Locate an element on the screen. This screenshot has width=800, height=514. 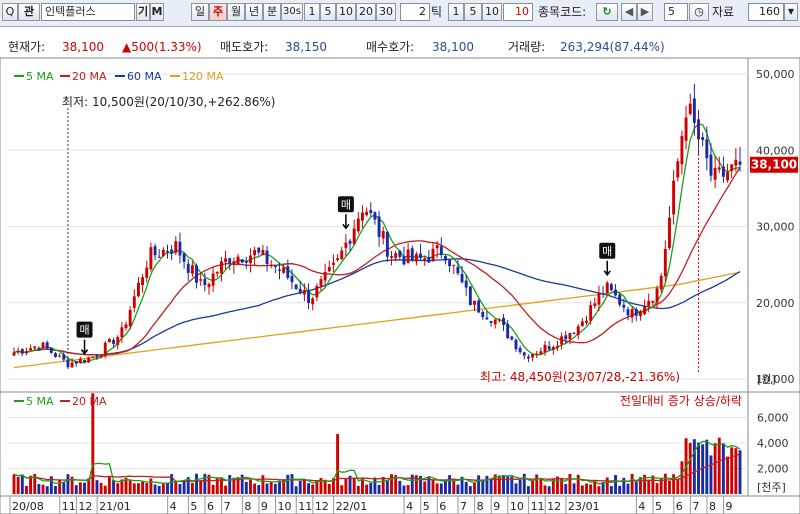
period-30s-button: 30s is located at coordinates (292, 12).